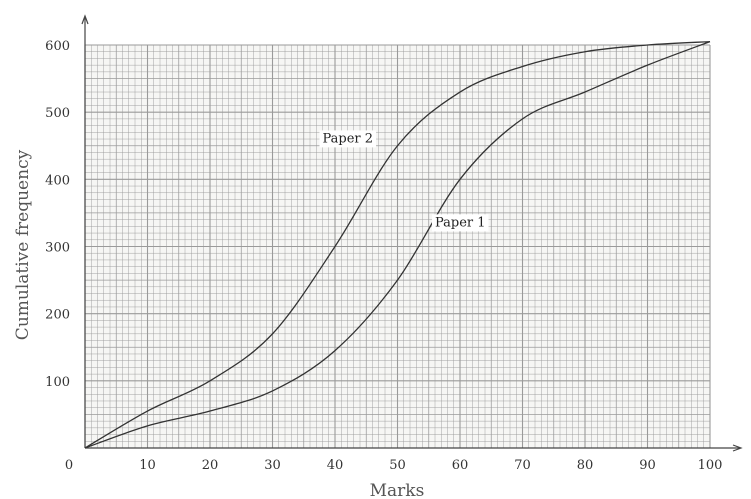 This screenshot has width=751, height=499. What do you see at coordinates (647, 465) in the screenshot?
I see `x-tick-label: 90` at bounding box center [647, 465].